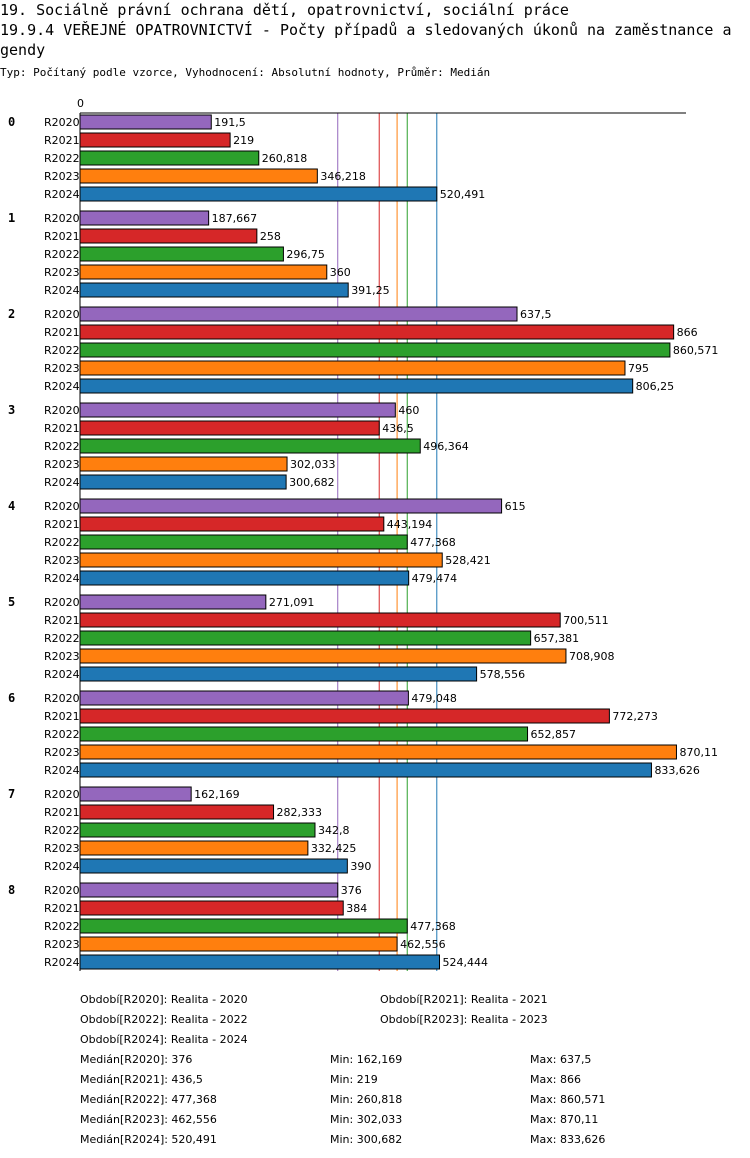  I want to click on bar-value-label: 460, so click(408, 410).